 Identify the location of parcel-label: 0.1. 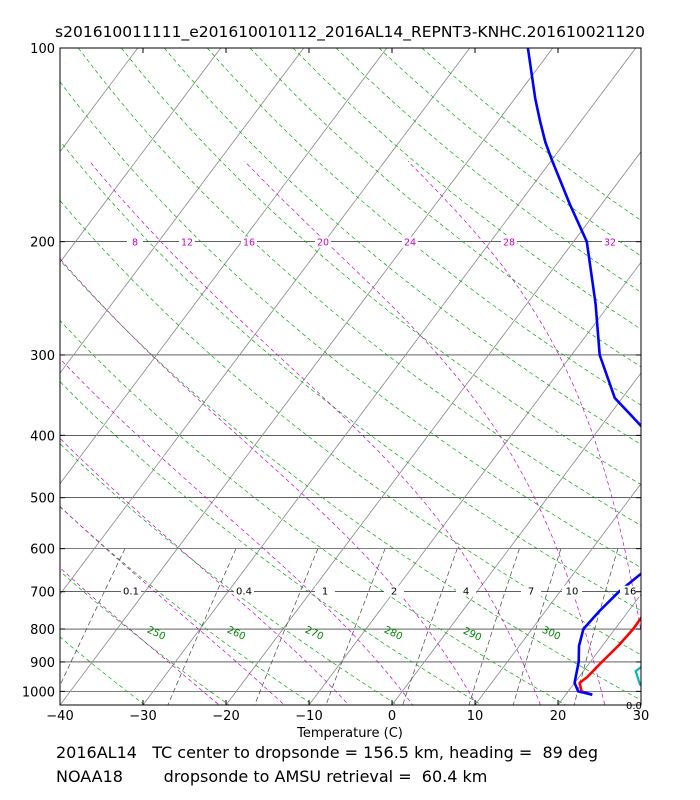
(131, 592).